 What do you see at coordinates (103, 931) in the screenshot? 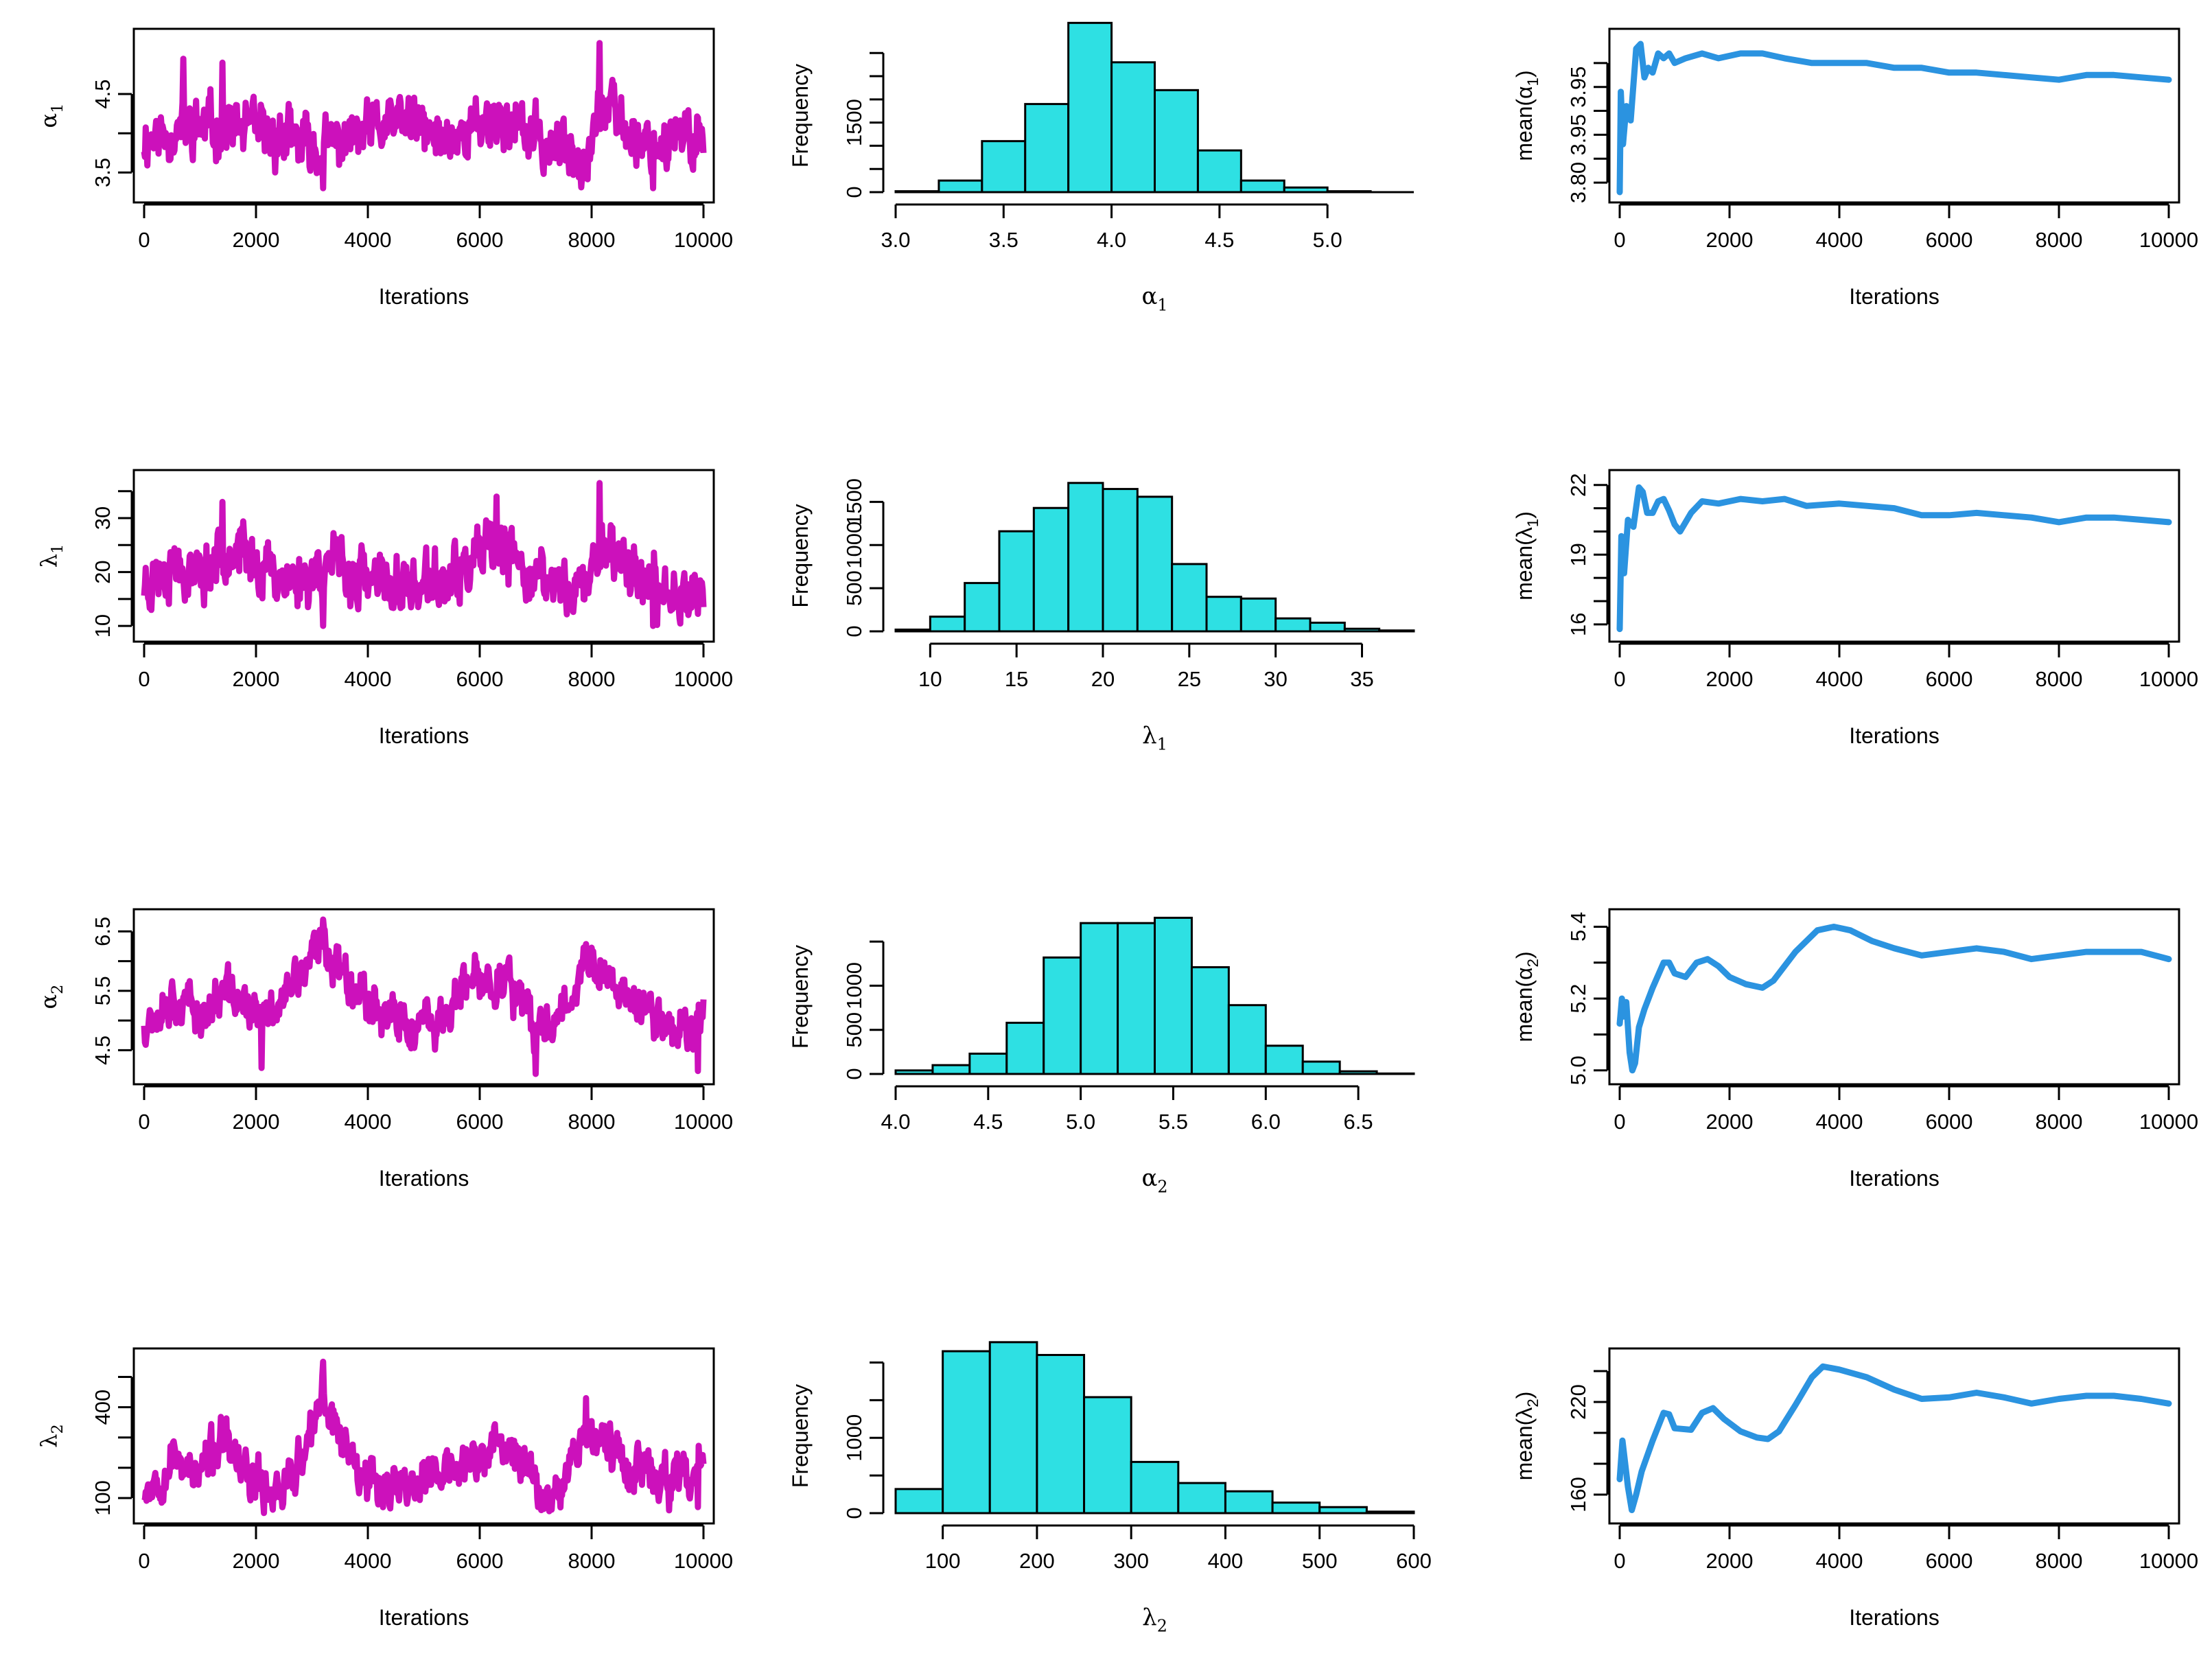
I see `y-tick-label: 6.5` at bounding box center [103, 931].